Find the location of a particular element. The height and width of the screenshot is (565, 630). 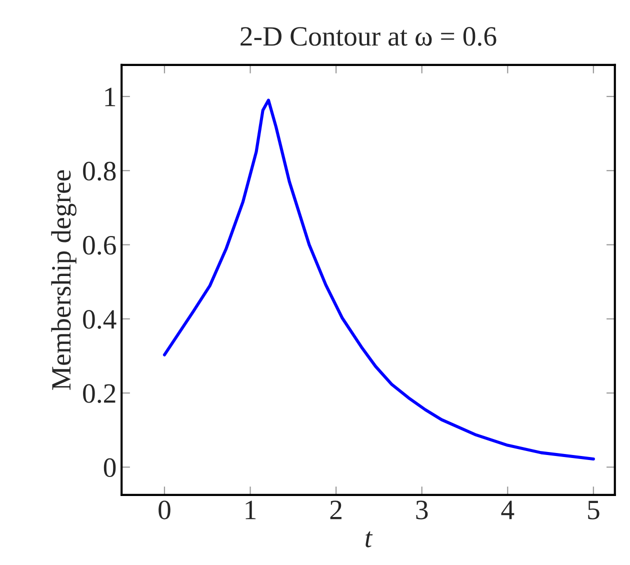

x-axis-title: t is located at coordinates (369, 539).